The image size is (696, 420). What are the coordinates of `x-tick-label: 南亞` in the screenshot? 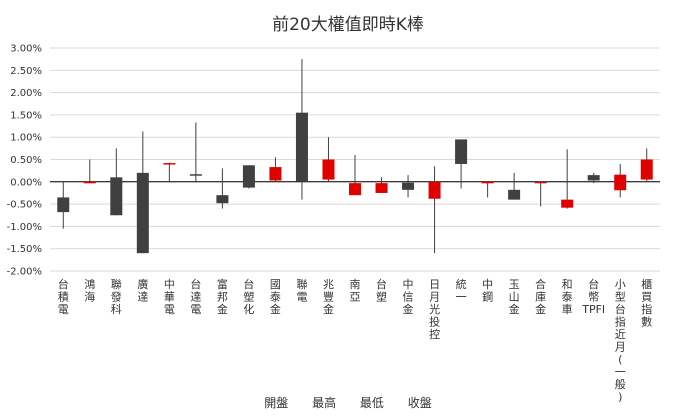 It's located at (355, 291).